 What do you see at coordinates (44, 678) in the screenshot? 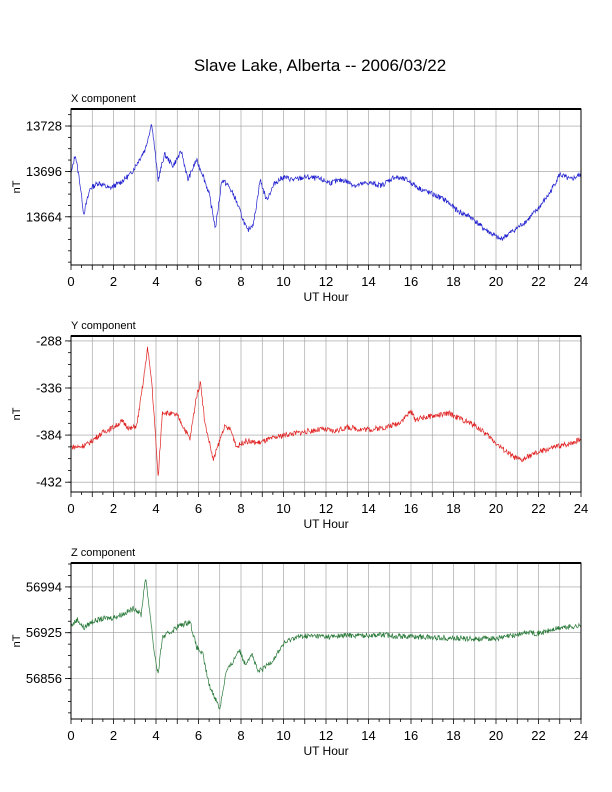
I see `y-tick-label: 56856` at bounding box center [44, 678].